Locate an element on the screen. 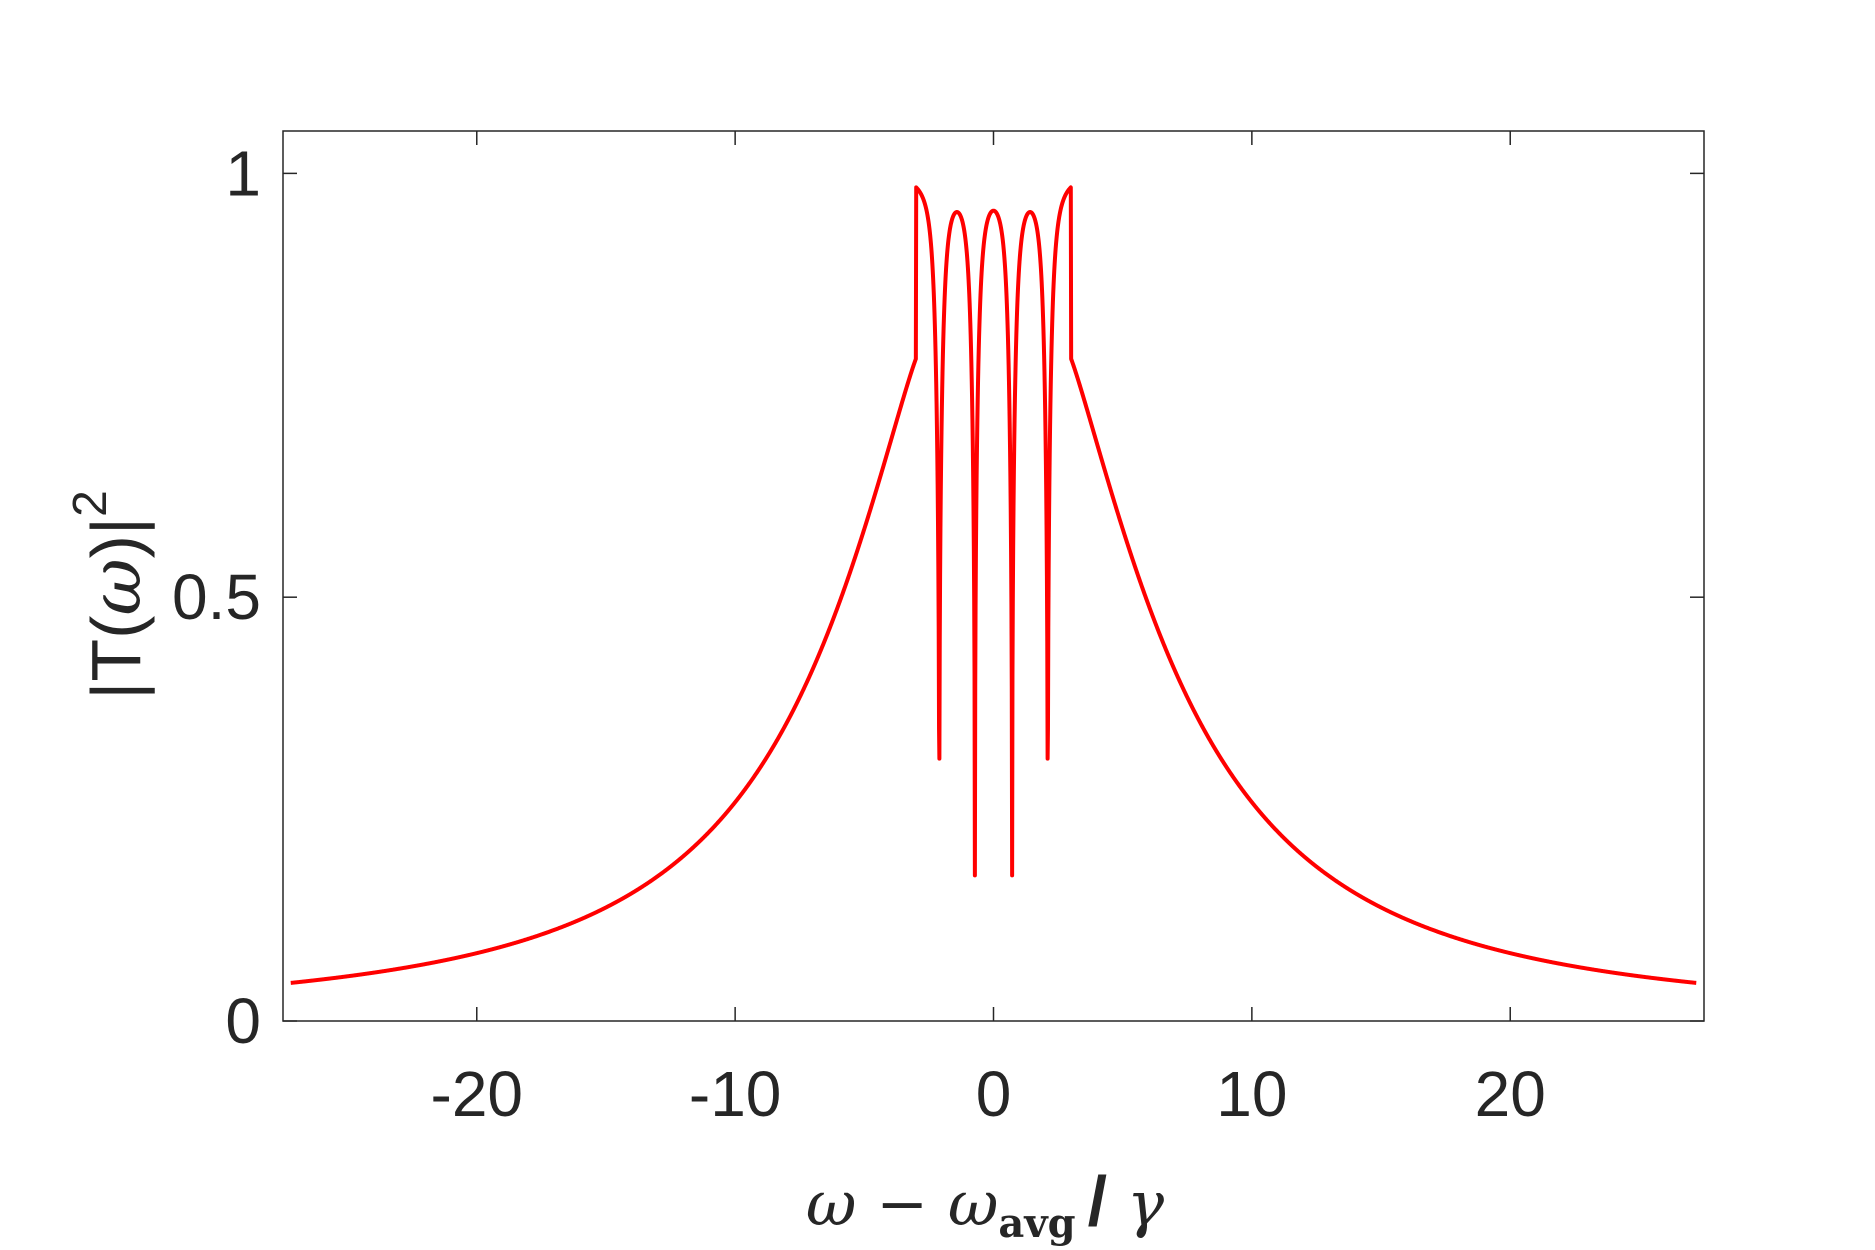 Image resolution: width=1875 pixels, height=1250 pixels. y-label-omega: ω is located at coordinates (116, 586).